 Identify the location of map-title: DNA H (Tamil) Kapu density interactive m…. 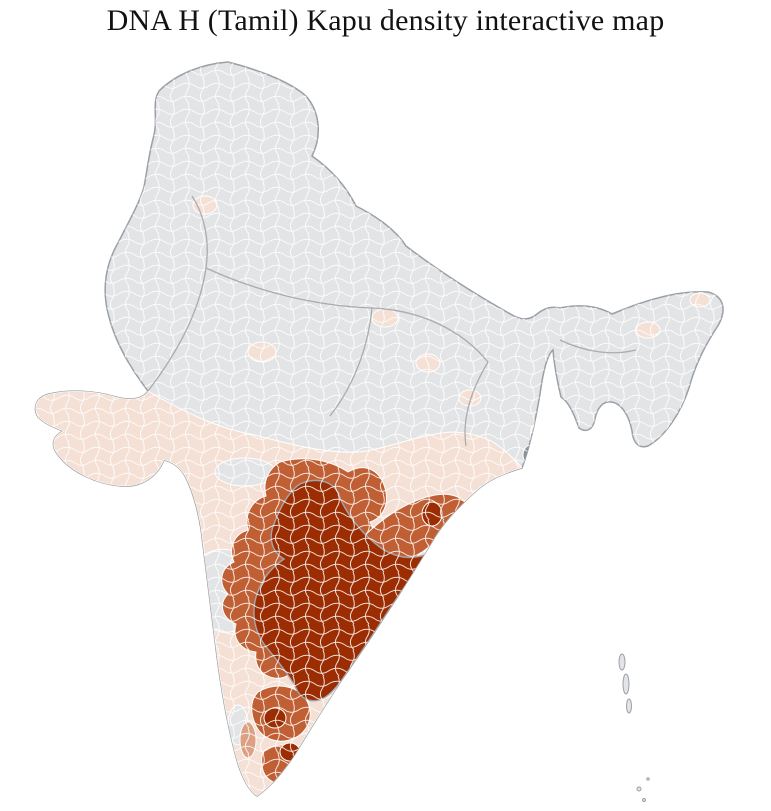
(385, 20).